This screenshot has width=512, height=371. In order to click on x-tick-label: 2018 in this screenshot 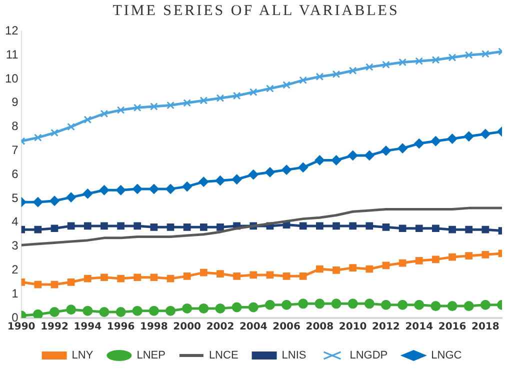, I will do `click(486, 327)`.